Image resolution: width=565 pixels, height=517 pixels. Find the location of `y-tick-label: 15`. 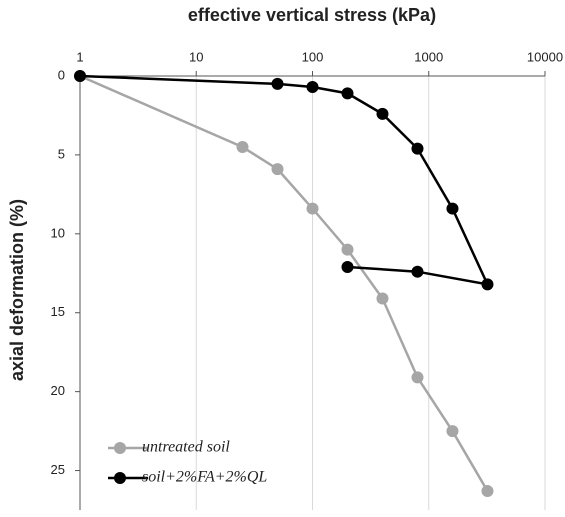

y-tick-label: 15 is located at coordinates (58, 311).